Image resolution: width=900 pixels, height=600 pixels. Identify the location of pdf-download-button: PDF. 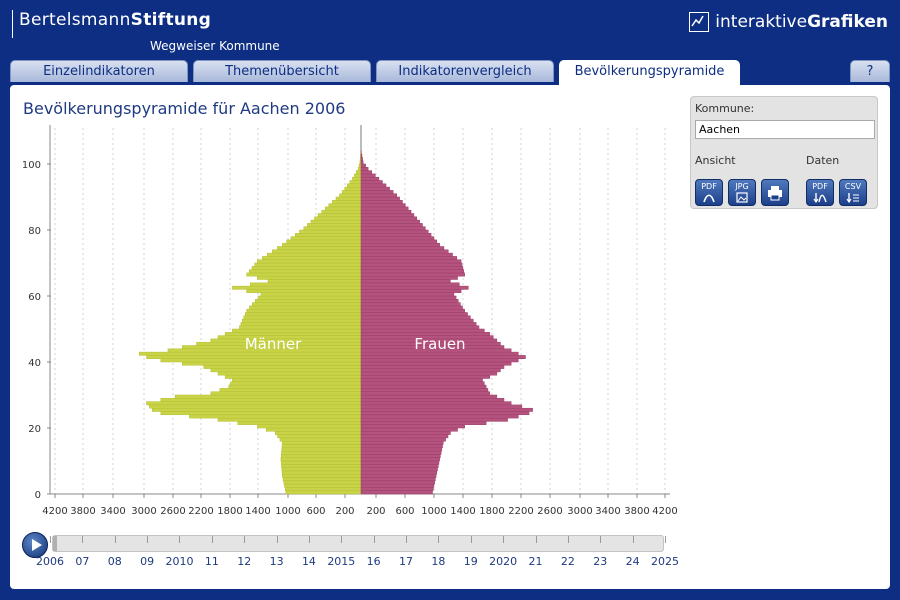
(820, 192).